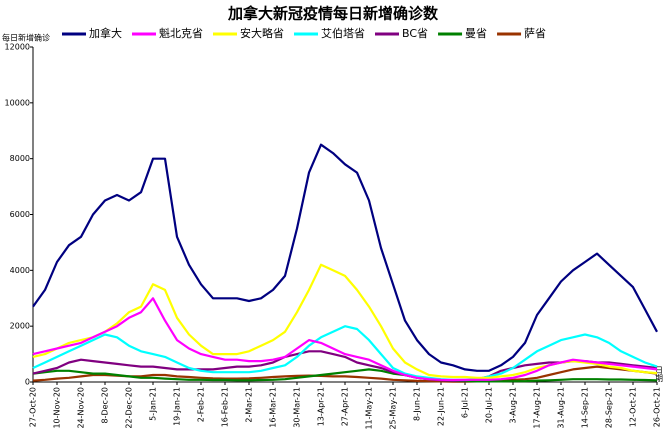  Describe the element at coordinates (273, 407) in the screenshot. I see `x-tick-label: 16-Mar-21` at that location.